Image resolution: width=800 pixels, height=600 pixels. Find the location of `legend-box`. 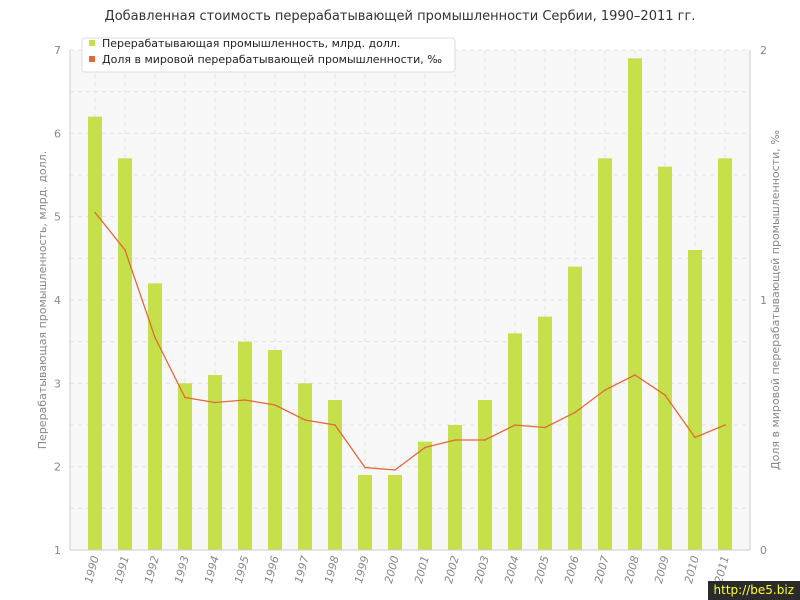

legend-box is located at coordinates (268, 55).